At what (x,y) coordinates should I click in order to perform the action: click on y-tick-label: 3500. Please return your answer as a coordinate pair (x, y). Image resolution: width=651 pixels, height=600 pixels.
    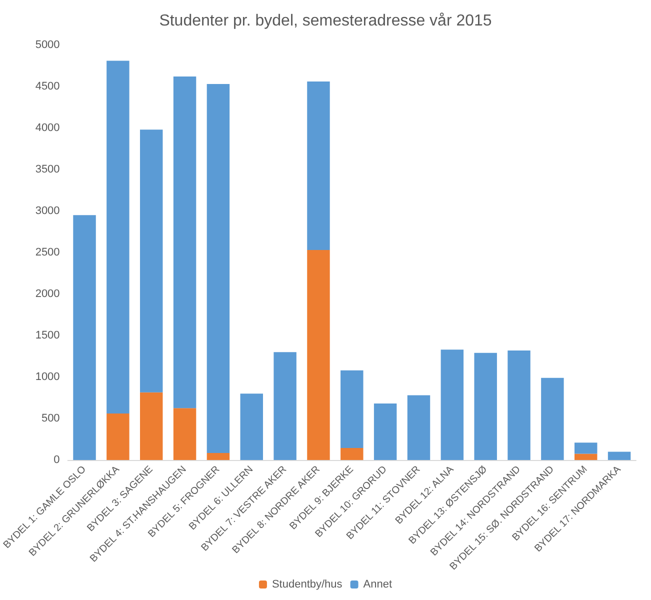
    Looking at the image, I should click on (47, 170).